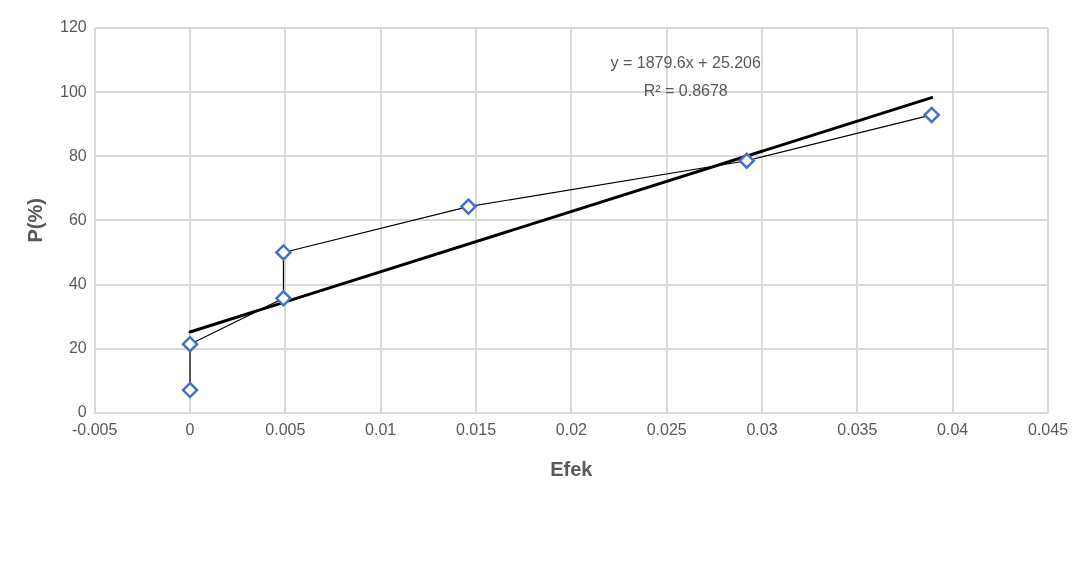  What do you see at coordinates (571, 429) in the screenshot?
I see `x-tick-label: 0.02` at bounding box center [571, 429].